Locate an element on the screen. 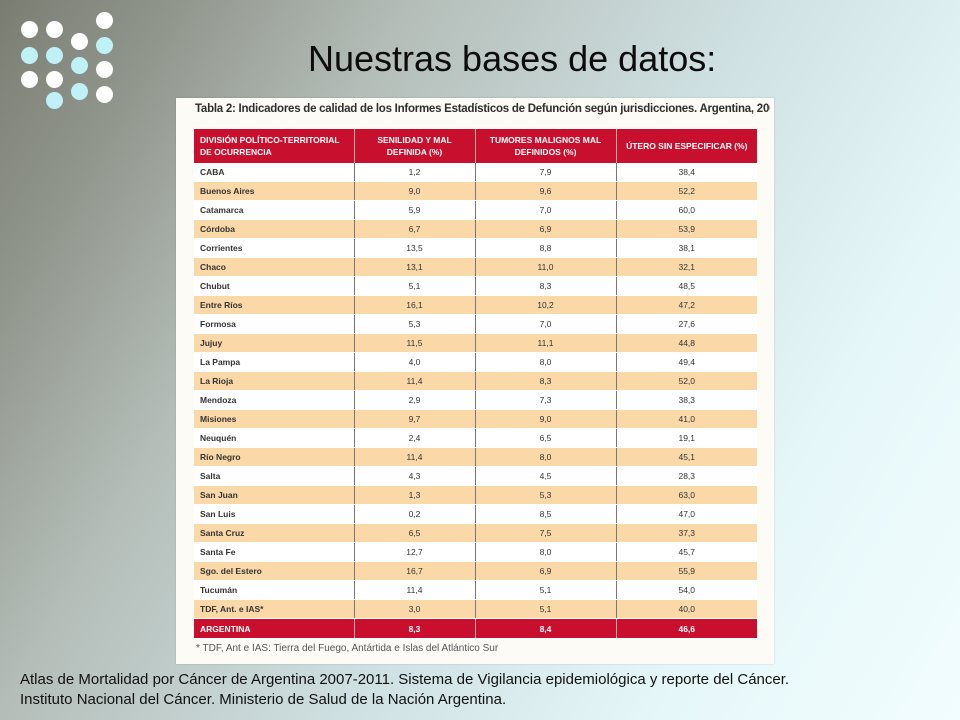 This screenshot has height=720, width=960. value-cell: 7,9 is located at coordinates (546, 172).